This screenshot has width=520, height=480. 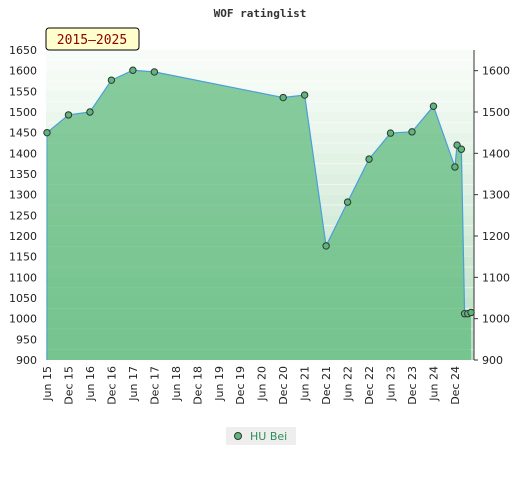 I want to click on x-tick-label: Dec 17, so click(x=154, y=385).